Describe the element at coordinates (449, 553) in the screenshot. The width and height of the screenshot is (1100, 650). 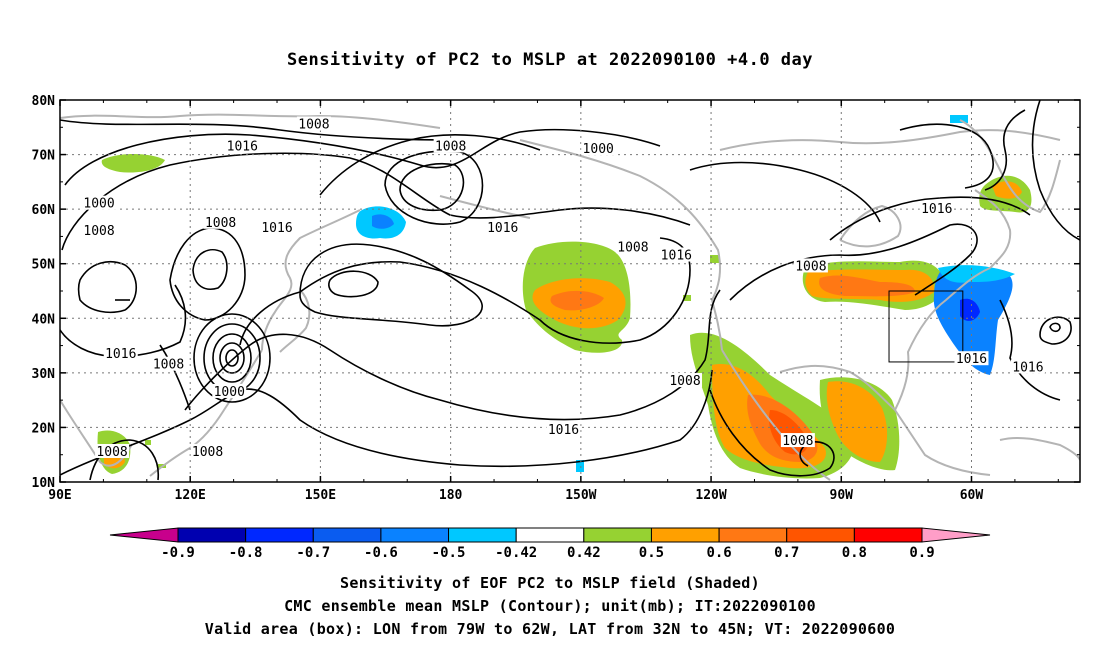
I see `colorbar-label: -0.5` at that location.